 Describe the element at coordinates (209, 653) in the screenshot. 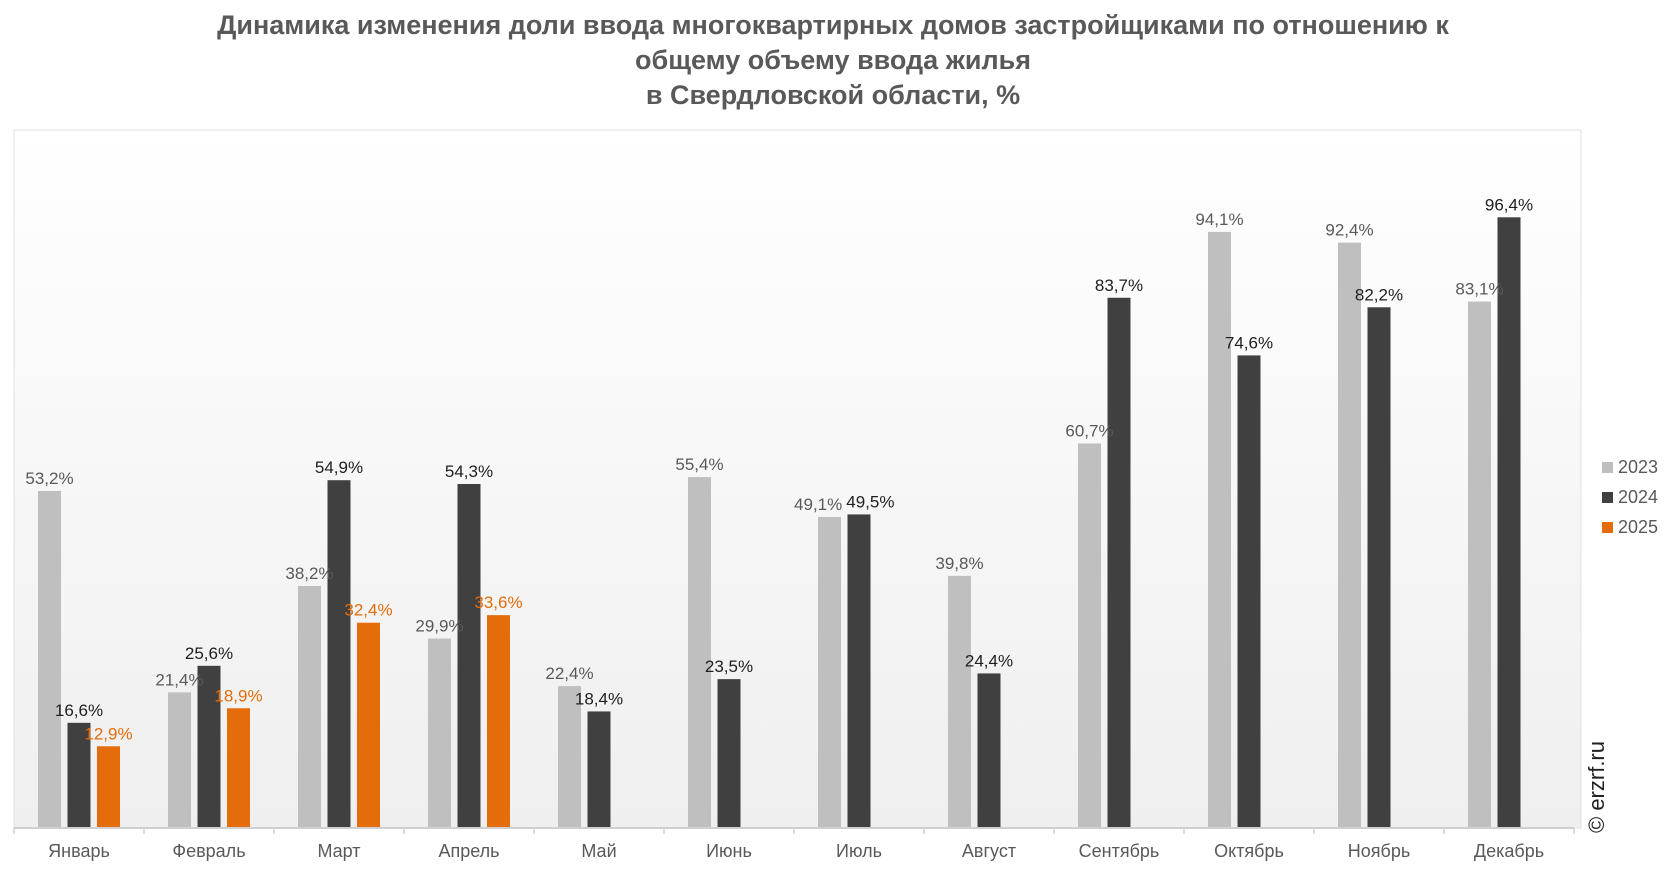

I see `data-label-2024: 25,6%` at that location.